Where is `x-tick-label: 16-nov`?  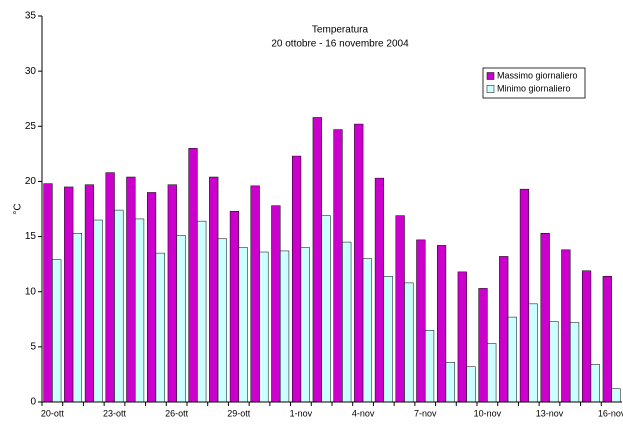
x-tick-label: 16-nov is located at coordinates (610, 413).